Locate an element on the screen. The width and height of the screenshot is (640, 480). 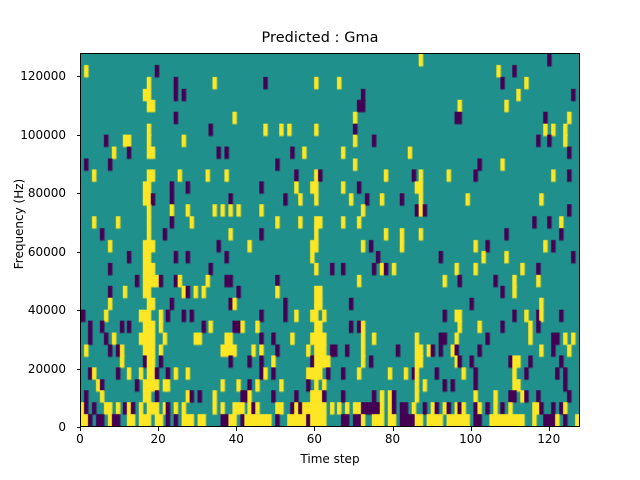
chart-title: Predicted : Gma is located at coordinates (320, 38).